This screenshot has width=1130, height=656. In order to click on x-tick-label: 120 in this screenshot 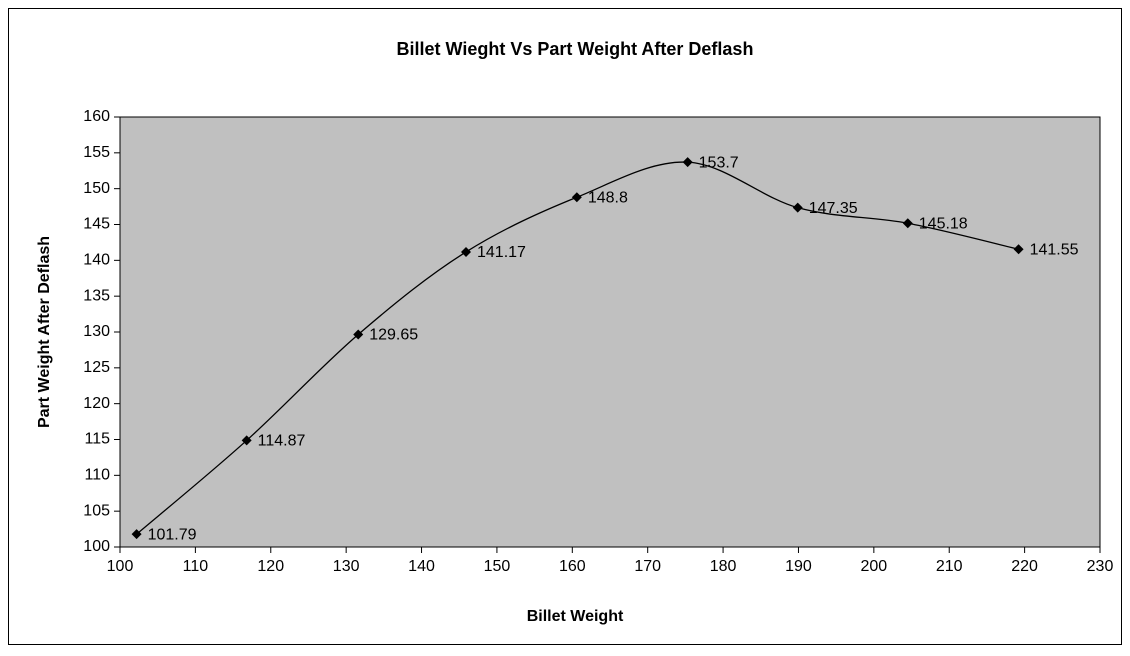, I will do `click(270, 566)`.